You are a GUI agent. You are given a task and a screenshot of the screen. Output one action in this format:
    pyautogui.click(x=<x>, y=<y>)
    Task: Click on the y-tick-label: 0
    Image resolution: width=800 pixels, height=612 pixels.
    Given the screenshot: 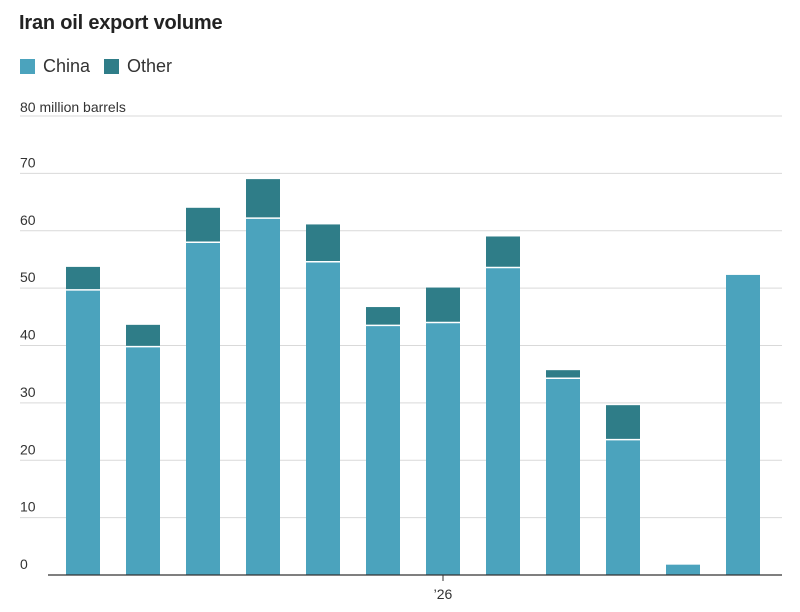 What is the action you would take?
    pyautogui.click(x=24, y=564)
    